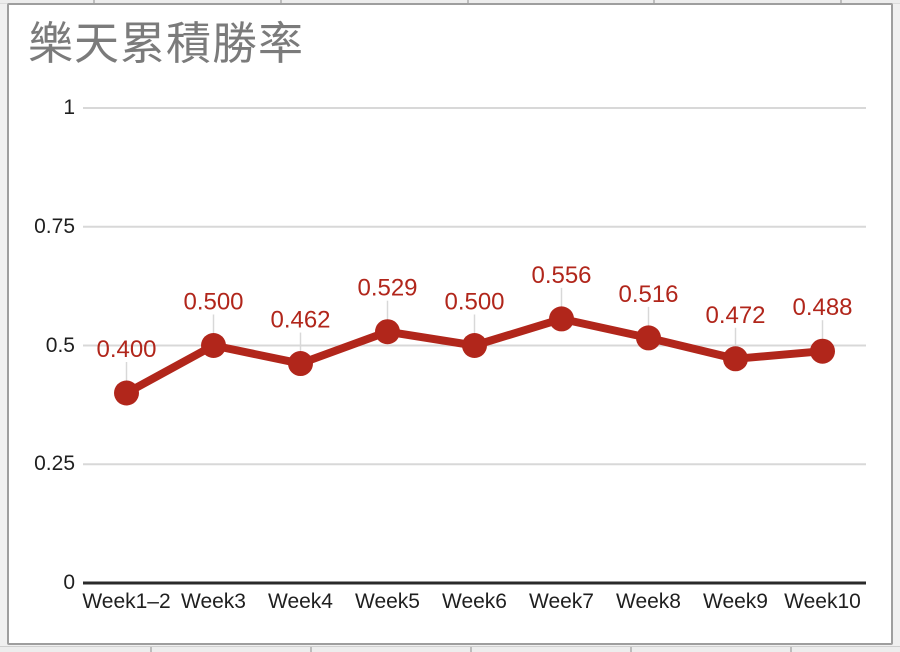 Image resolution: width=900 pixels, height=652 pixels. I want to click on sheet-cells-bottom, so click(450, 649).